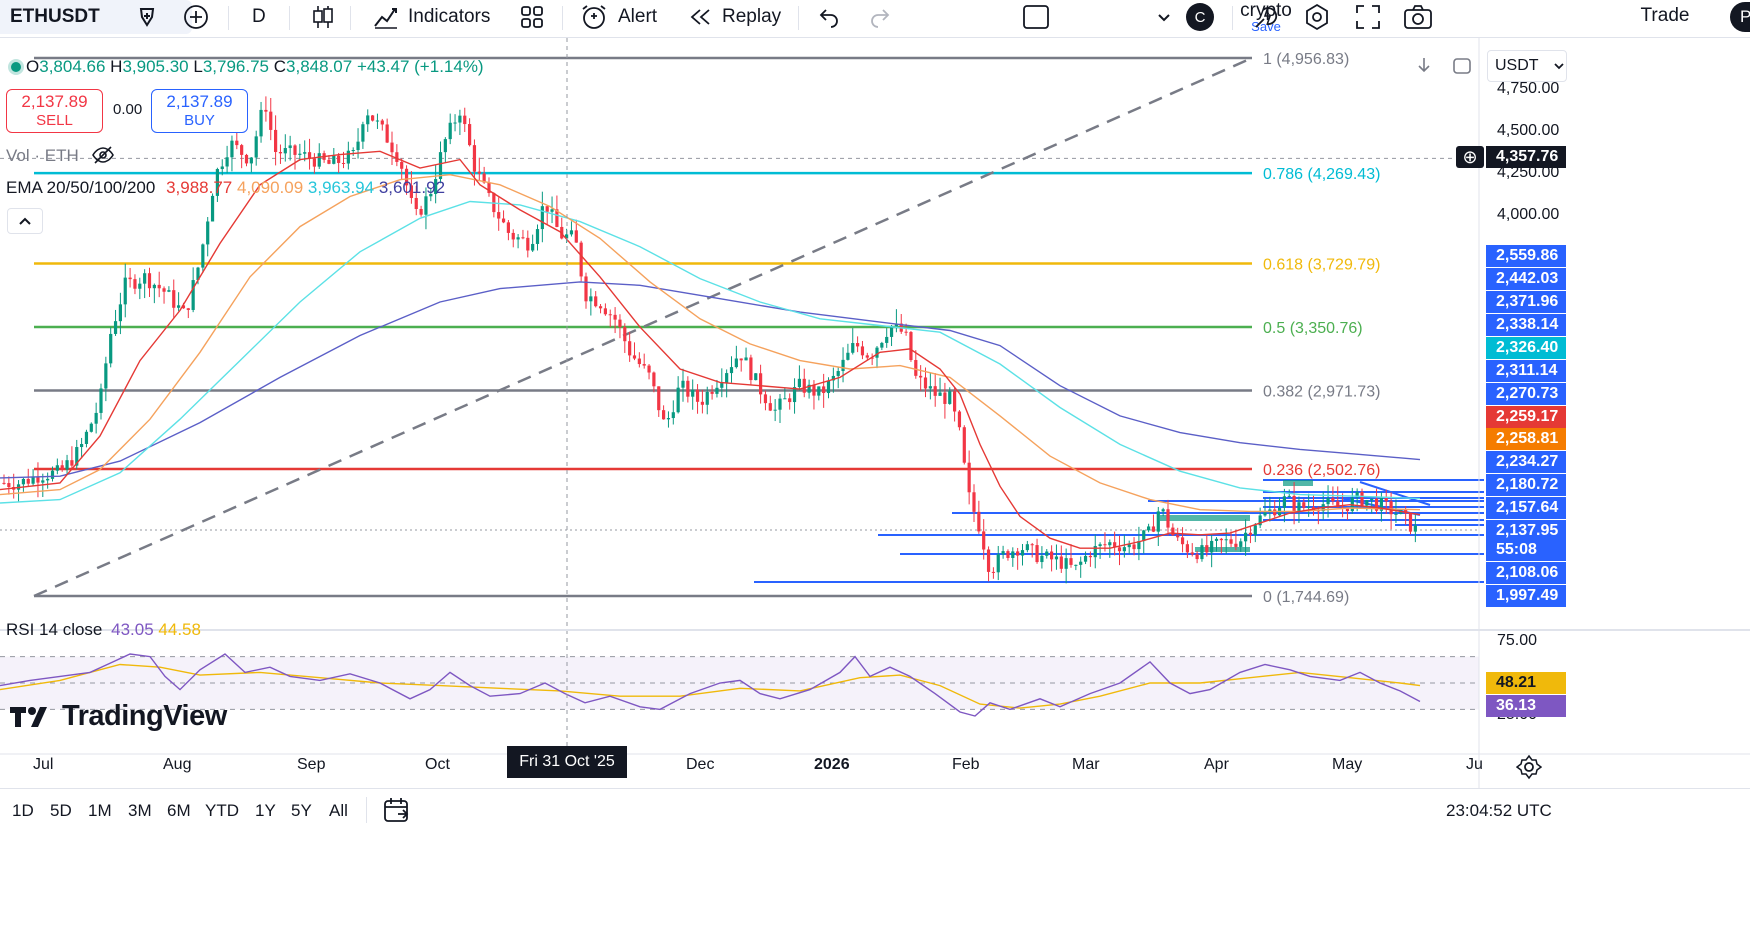 The width and height of the screenshot is (1750, 930). I want to click on range-button-3m: 3M, so click(140, 810).